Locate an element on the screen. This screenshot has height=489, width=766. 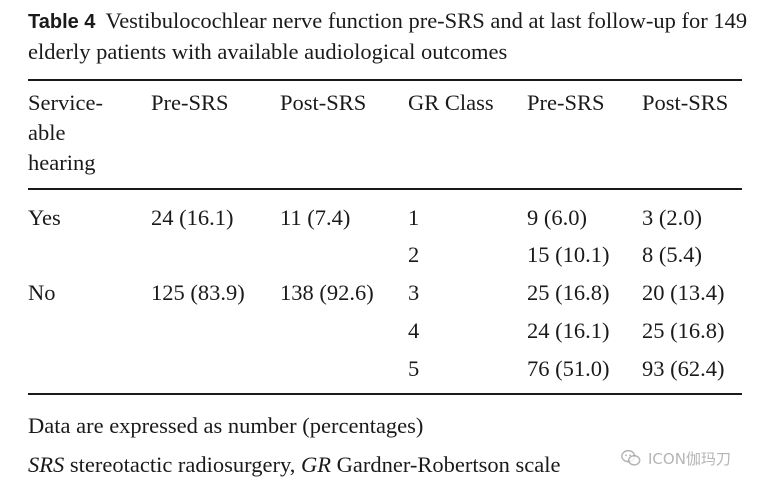
cell-post-srs: 11 (7.4) is located at coordinates (315, 217).